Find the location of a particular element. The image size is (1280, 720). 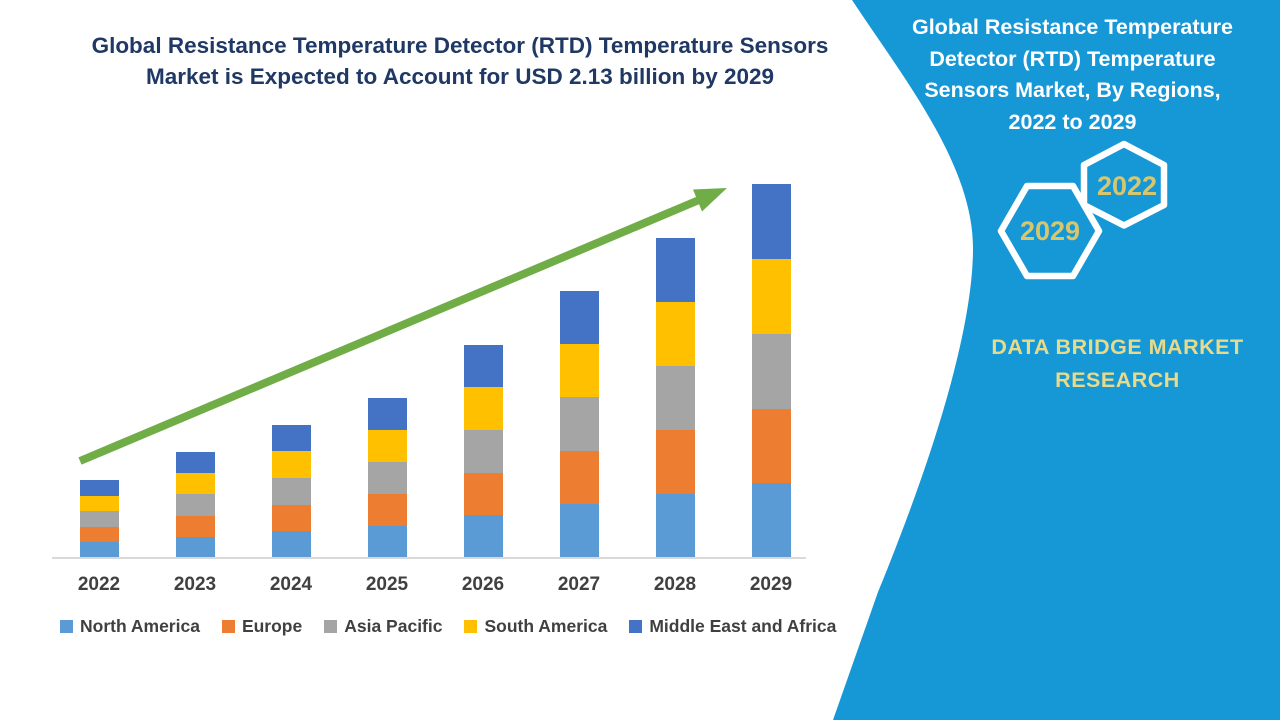

x-axis-label-2022: 2022 is located at coordinates (99, 584).